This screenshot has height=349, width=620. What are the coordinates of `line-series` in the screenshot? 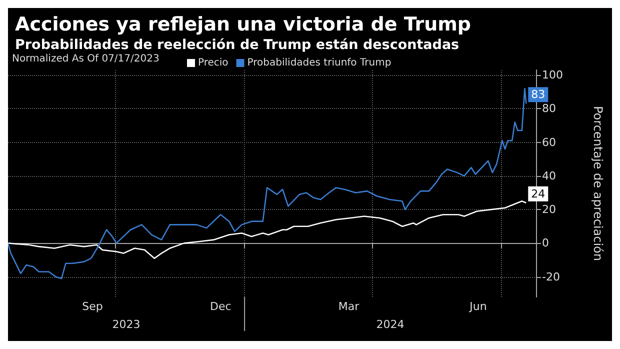 It's located at (267, 229).